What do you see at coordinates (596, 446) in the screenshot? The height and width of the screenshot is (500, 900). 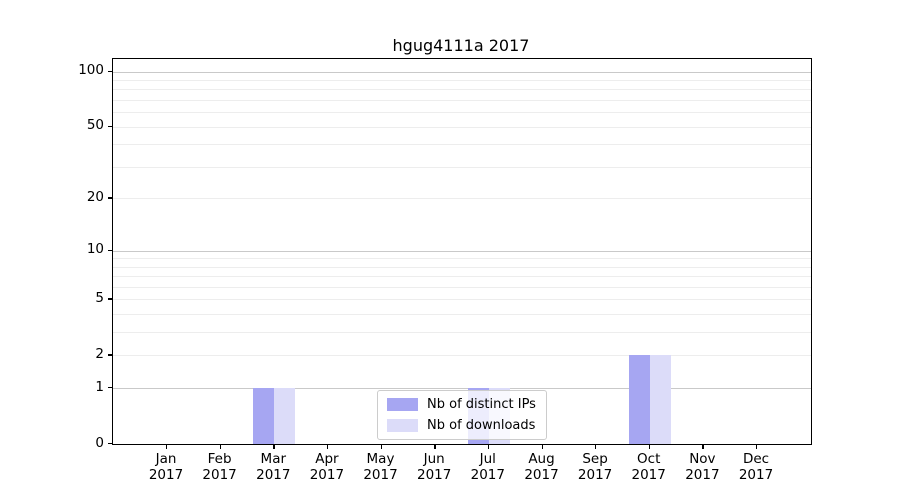 I see `x-tick-sep` at bounding box center [596, 446].